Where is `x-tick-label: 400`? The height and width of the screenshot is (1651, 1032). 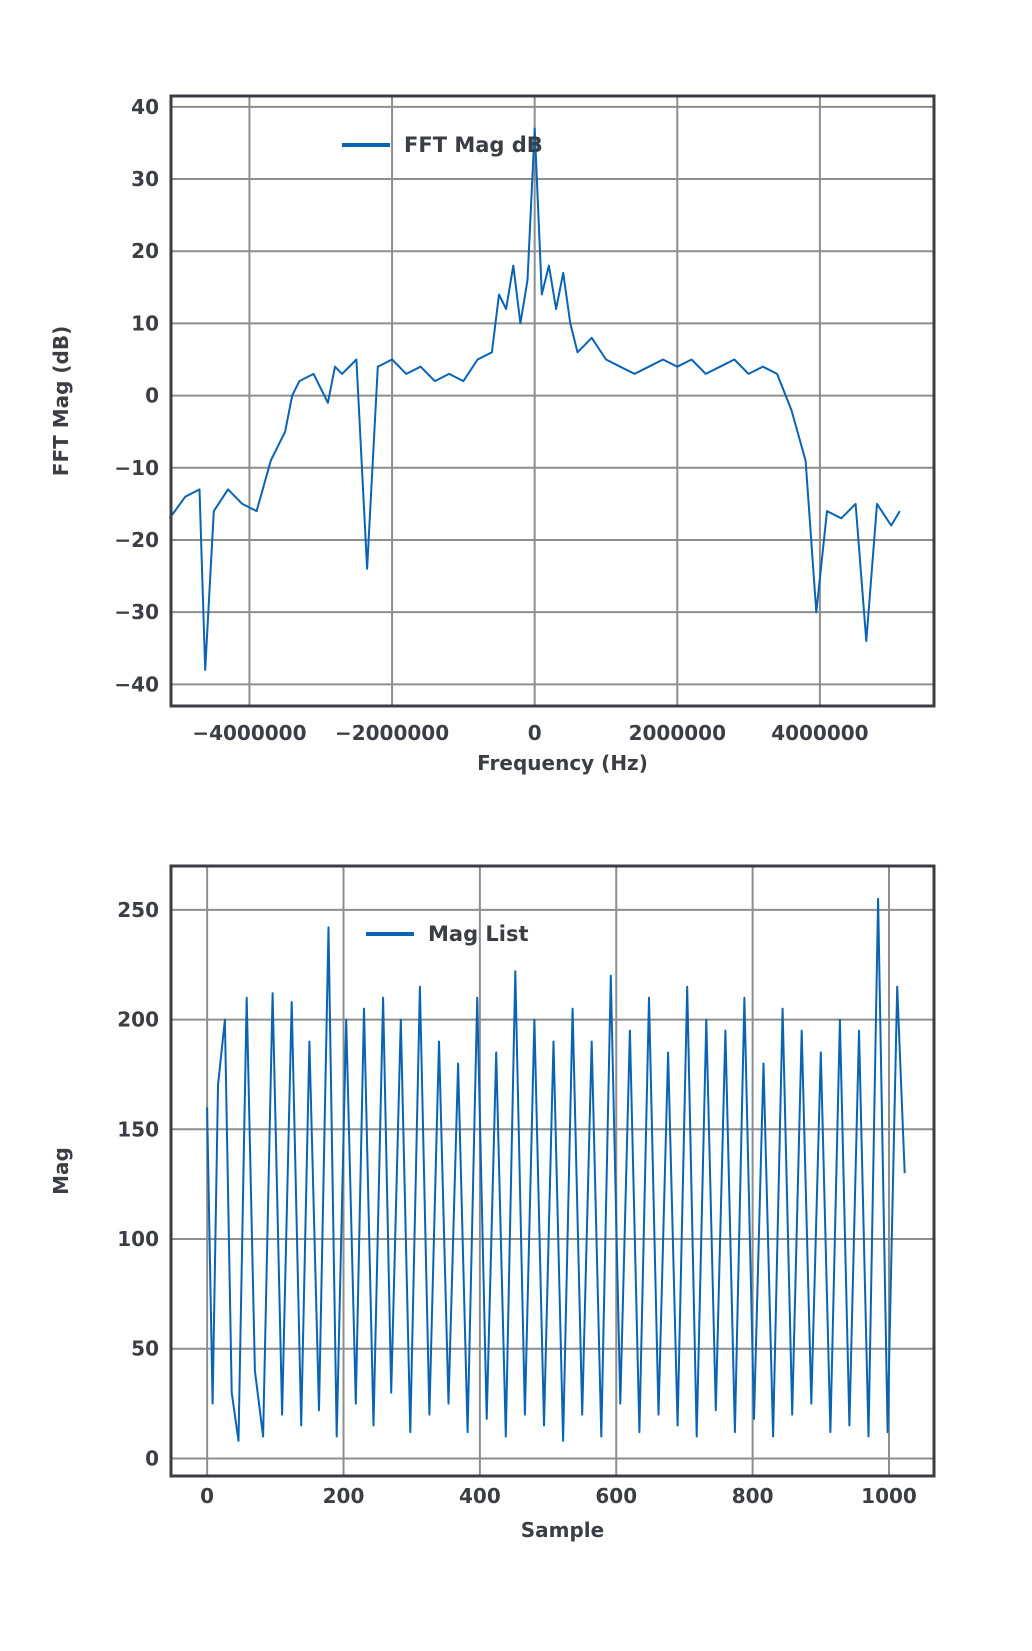 x-tick-label: 400 is located at coordinates (480, 1496).